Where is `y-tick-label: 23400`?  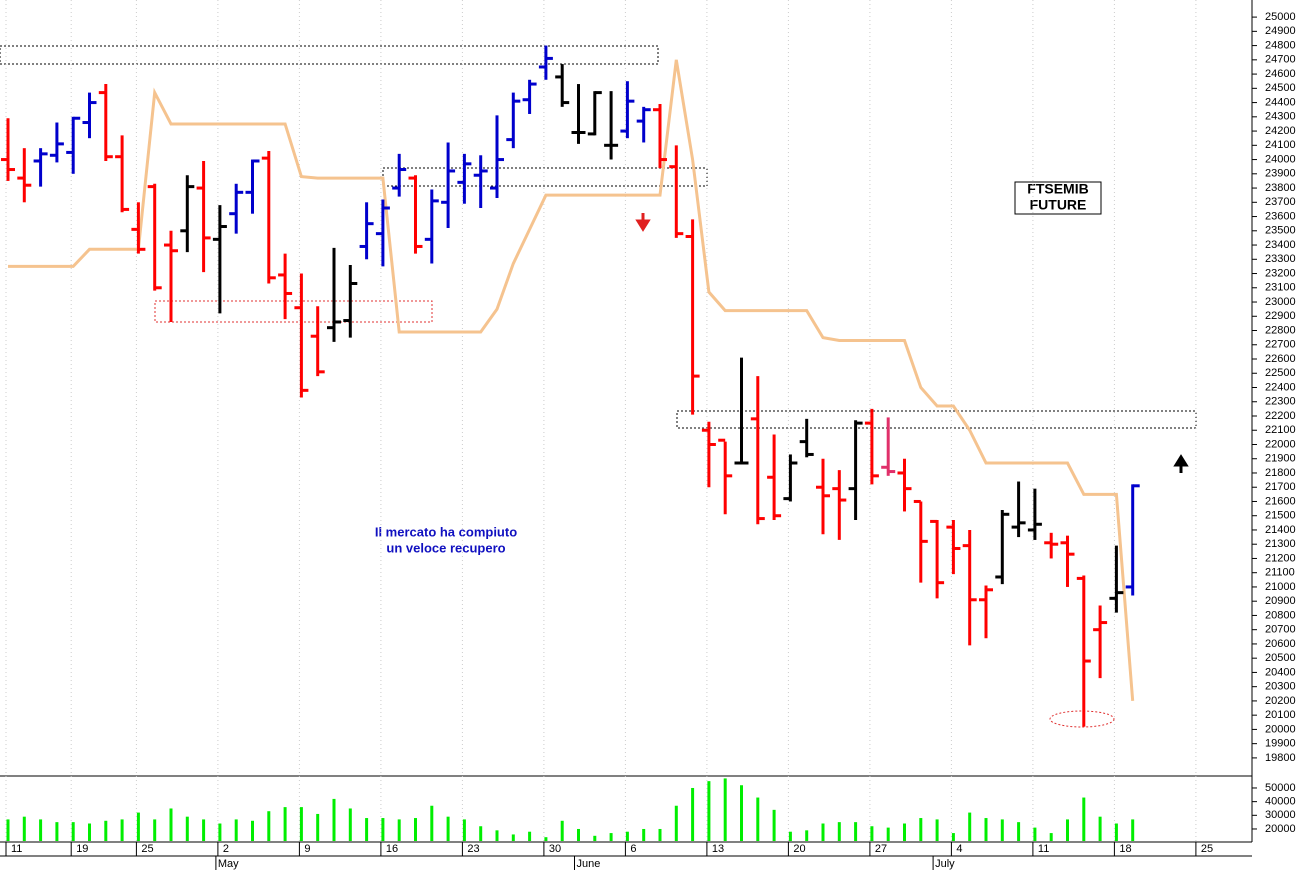
y-tick-label: 23400 is located at coordinates (1280, 245).